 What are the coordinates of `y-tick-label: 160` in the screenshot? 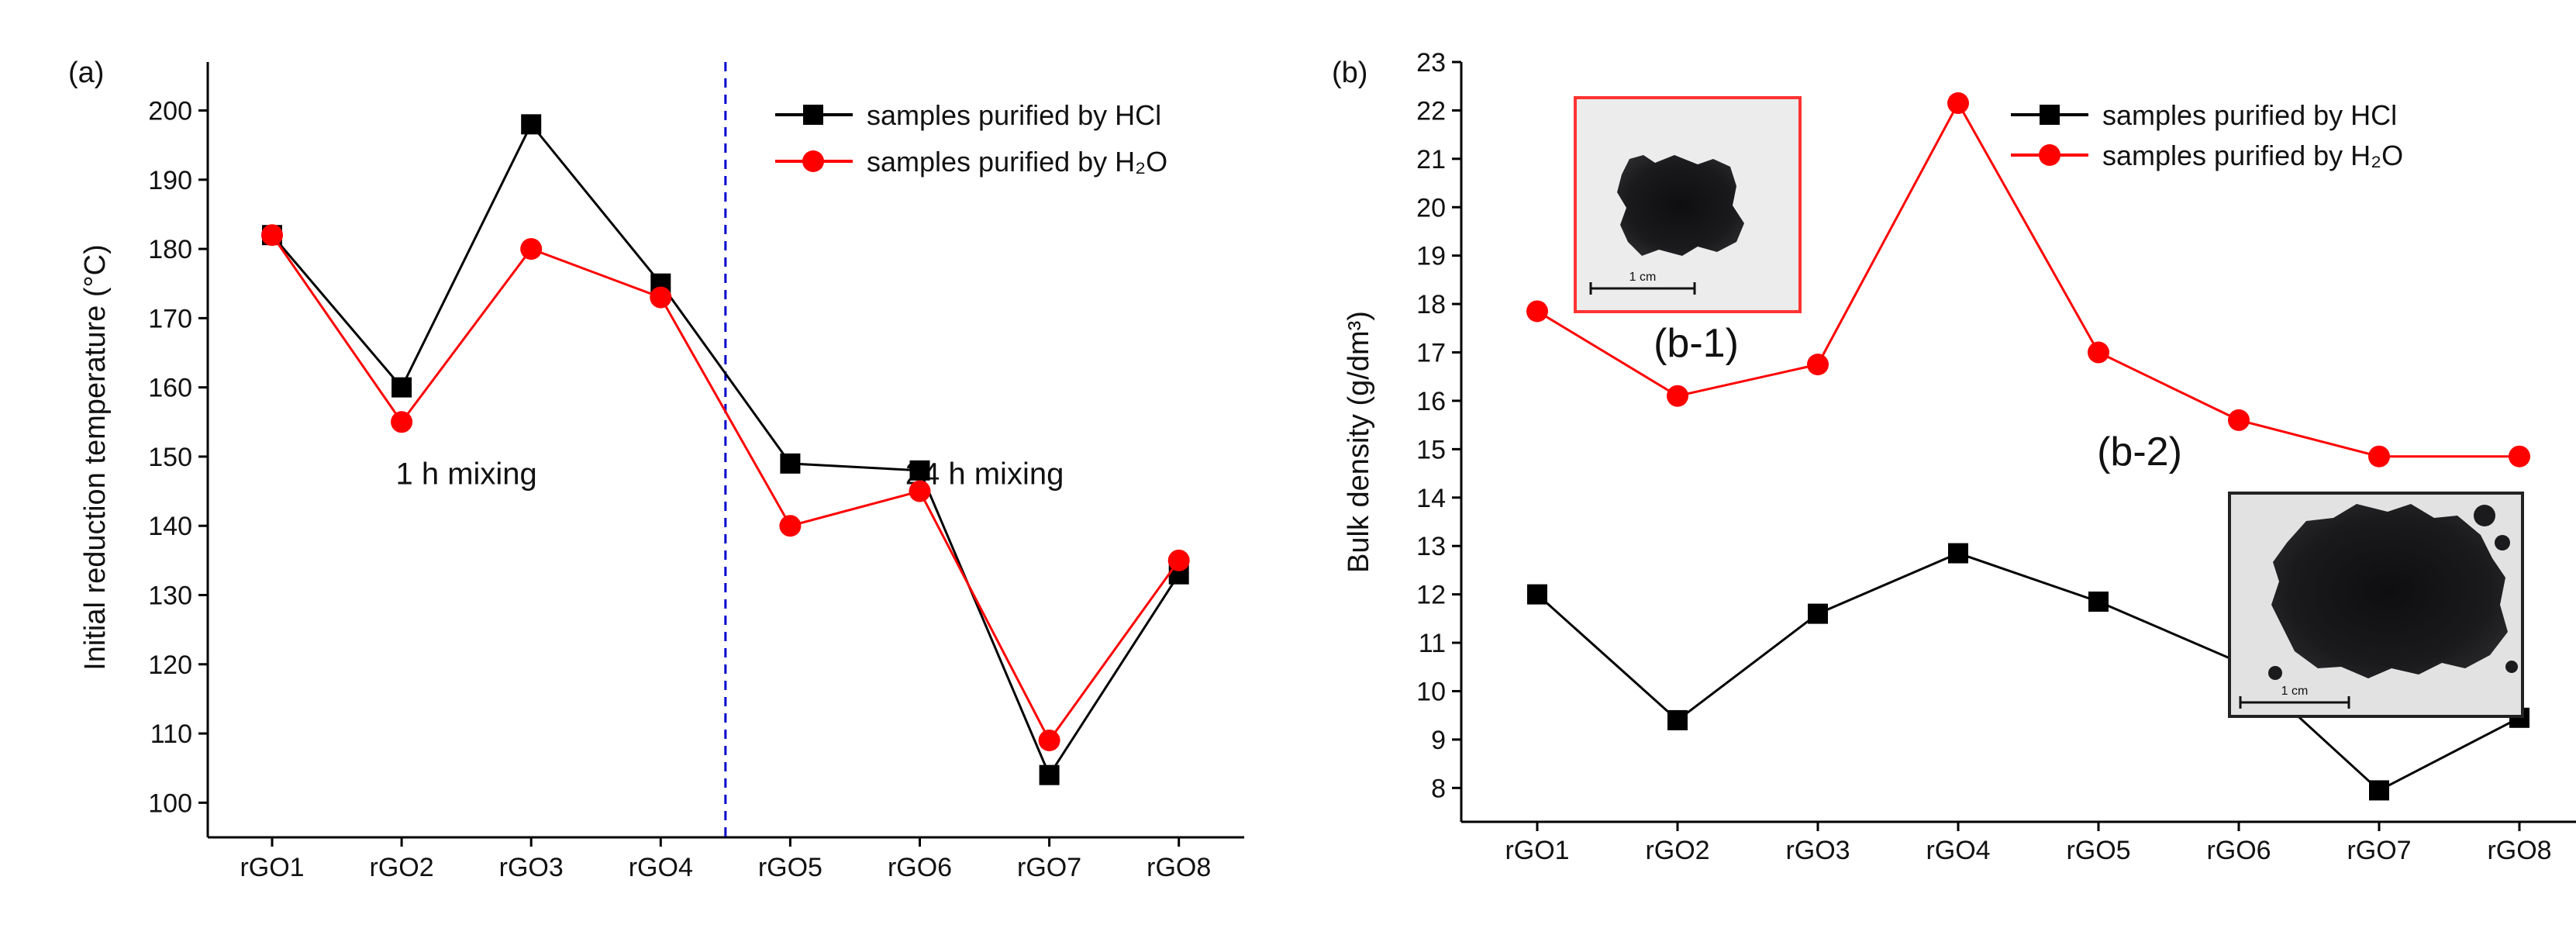 It's located at (170, 389).